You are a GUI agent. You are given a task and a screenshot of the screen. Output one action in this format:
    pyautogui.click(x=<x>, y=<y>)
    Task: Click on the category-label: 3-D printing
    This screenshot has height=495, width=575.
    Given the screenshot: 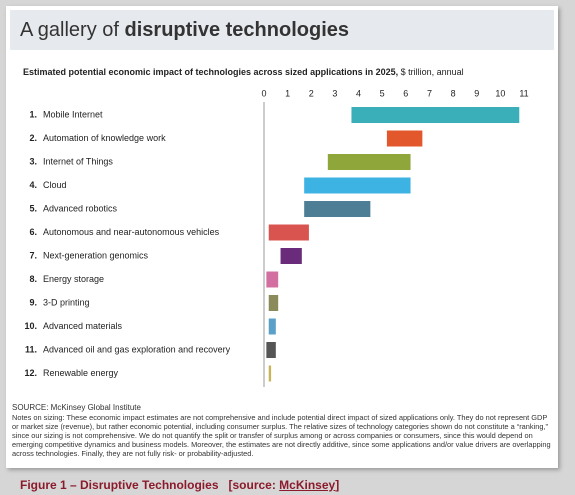 What is the action you would take?
    pyautogui.click(x=66, y=302)
    